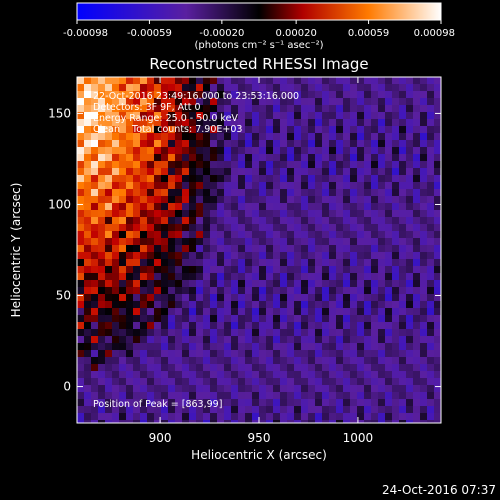 The height and width of the screenshot is (500, 500). Describe the element at coordinates (258, 64) in the screenshot. I see `chart-title: Reconstructed RHESSI Image` at that location.